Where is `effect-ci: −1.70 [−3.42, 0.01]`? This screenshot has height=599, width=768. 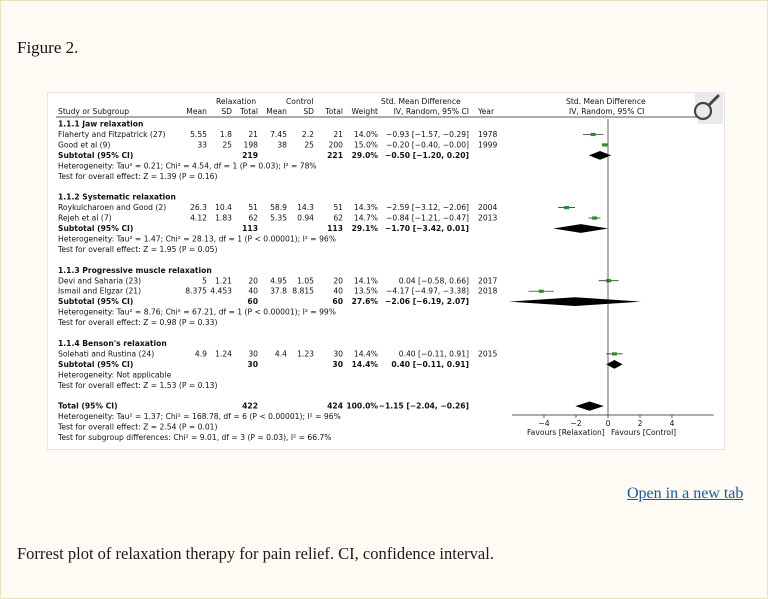
effect-ci: −1.70 [−3.42, 0.01] is located at coordinates (427, 228).